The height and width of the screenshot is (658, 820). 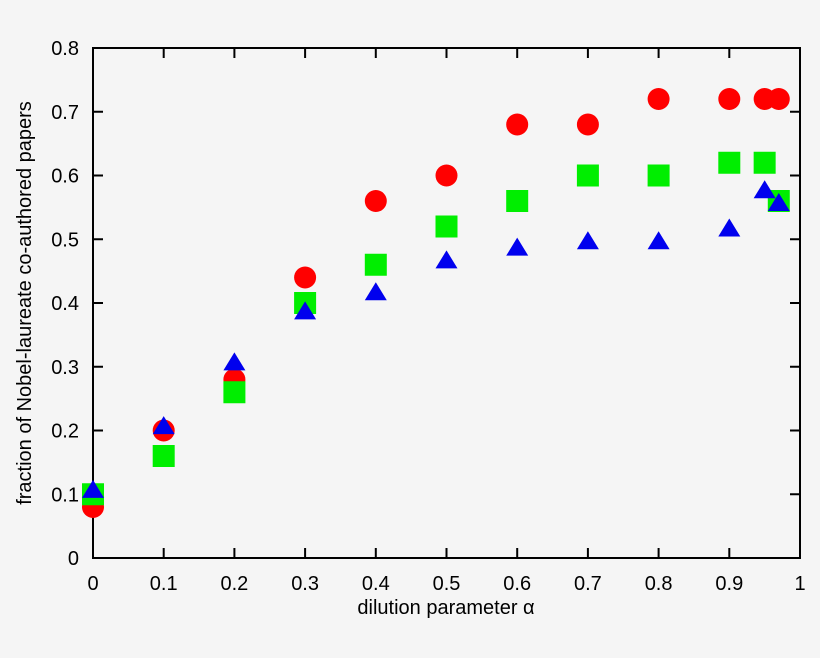 What do you see at coordinates (799, 584) in the screenshot?
I see `x-tick-label: 1` at bounding box center [799, 584].